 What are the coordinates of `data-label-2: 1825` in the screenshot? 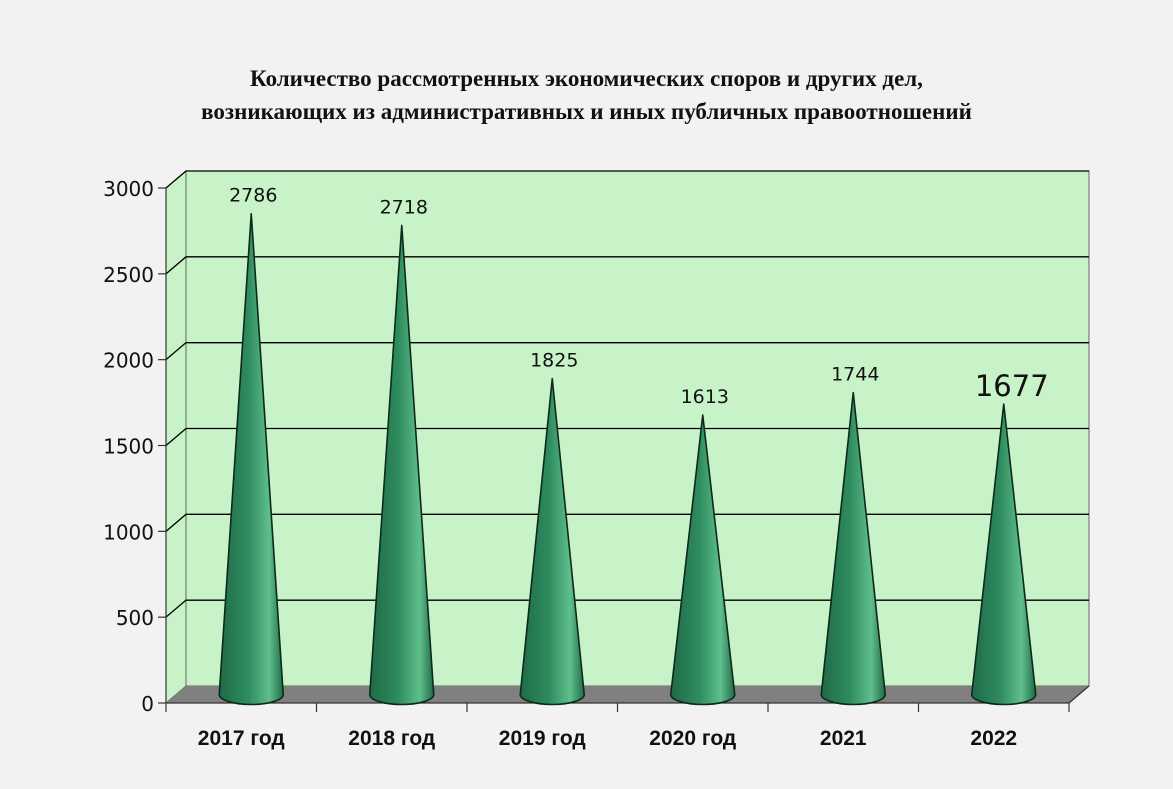 It's located at (554, 361).